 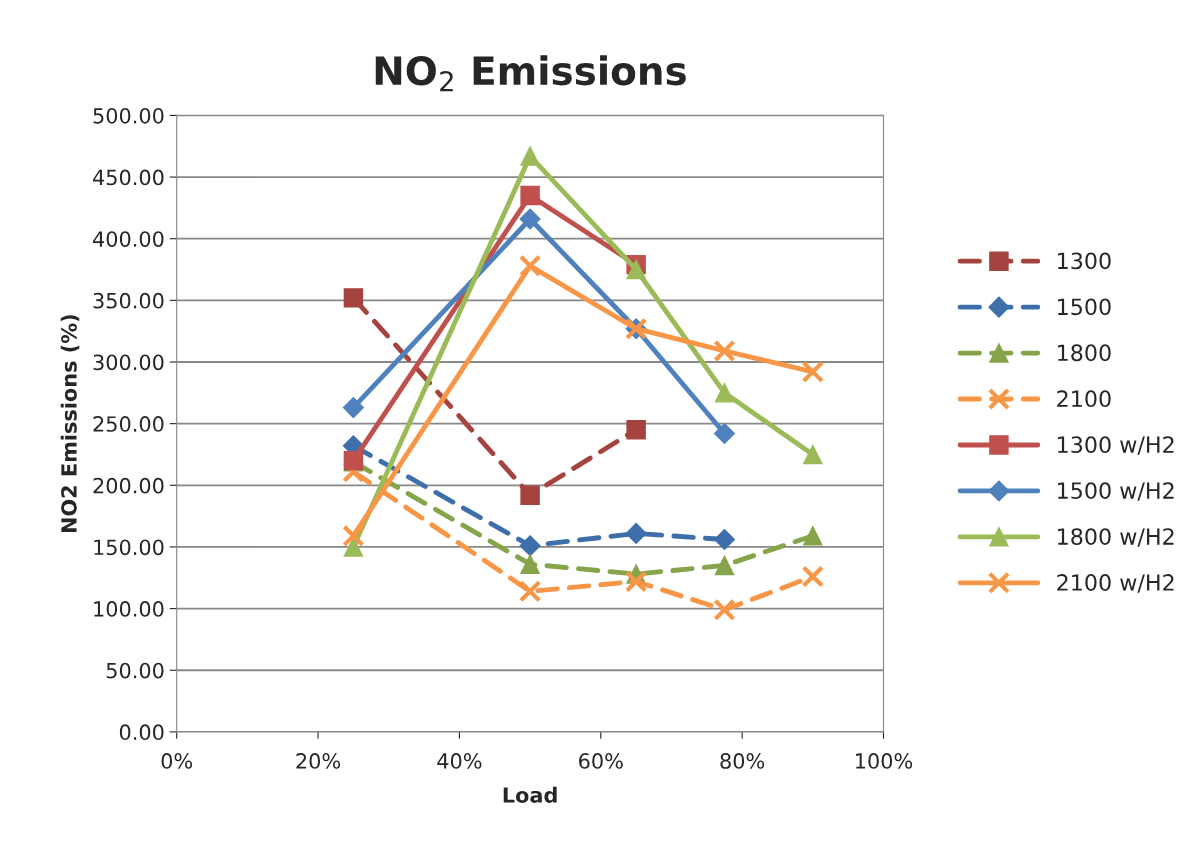 What do you see at coordinates (128, 300) in the screenshot?
I see `y-tick-label: 350.00` at bounding box center [128, 300].